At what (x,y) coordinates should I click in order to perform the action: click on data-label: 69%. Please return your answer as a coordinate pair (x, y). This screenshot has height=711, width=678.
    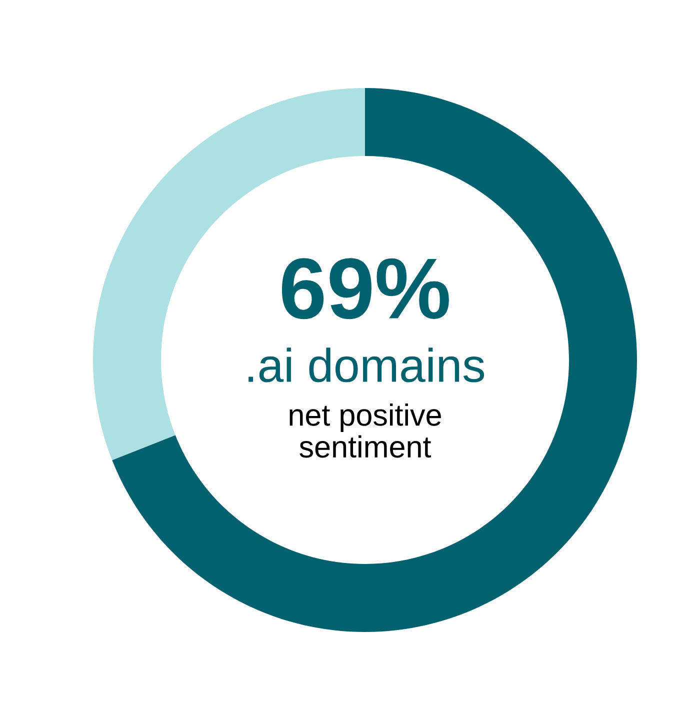
    Looking at the image, I should click on (365, 289).